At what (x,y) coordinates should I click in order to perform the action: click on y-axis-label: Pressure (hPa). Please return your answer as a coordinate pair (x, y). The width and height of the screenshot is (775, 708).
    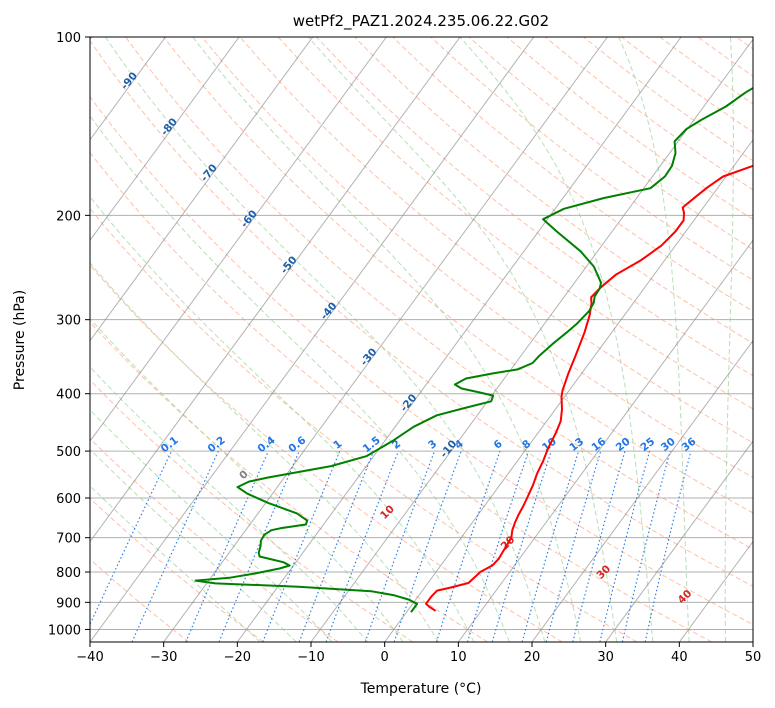
    Looking at the image, I should click on (20, 340).